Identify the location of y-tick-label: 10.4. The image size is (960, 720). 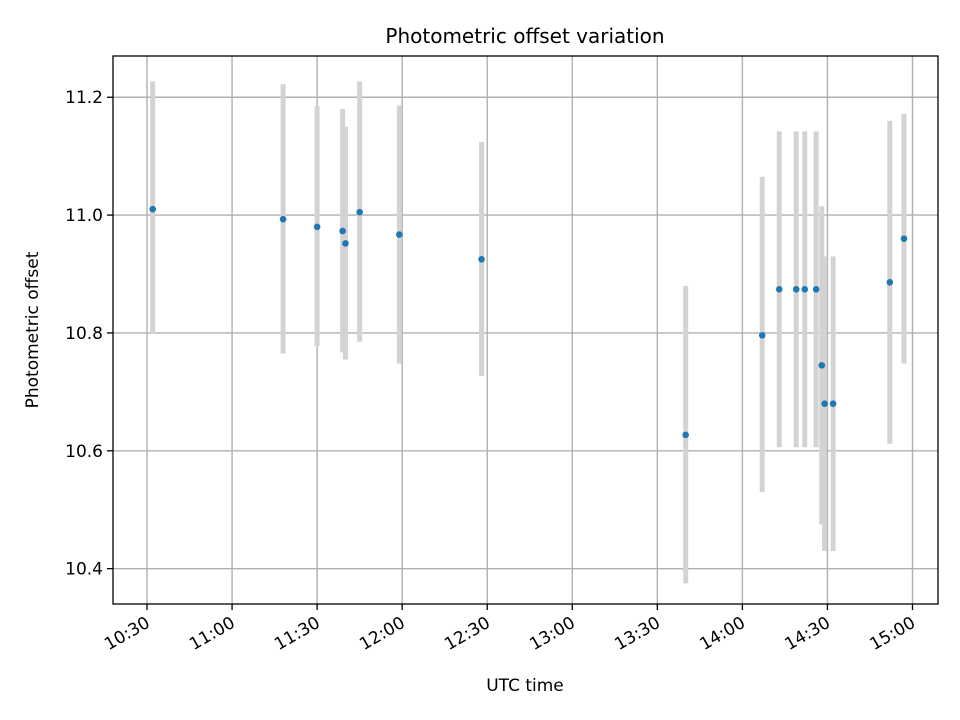
(84, 570).